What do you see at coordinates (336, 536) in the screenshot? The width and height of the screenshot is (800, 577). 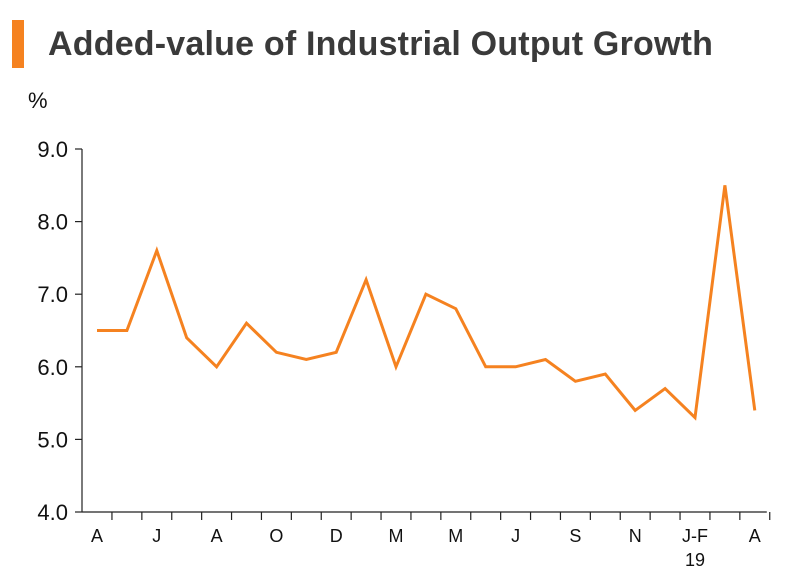 I see `x-tick-label: D` at bounding box center [336, 536].